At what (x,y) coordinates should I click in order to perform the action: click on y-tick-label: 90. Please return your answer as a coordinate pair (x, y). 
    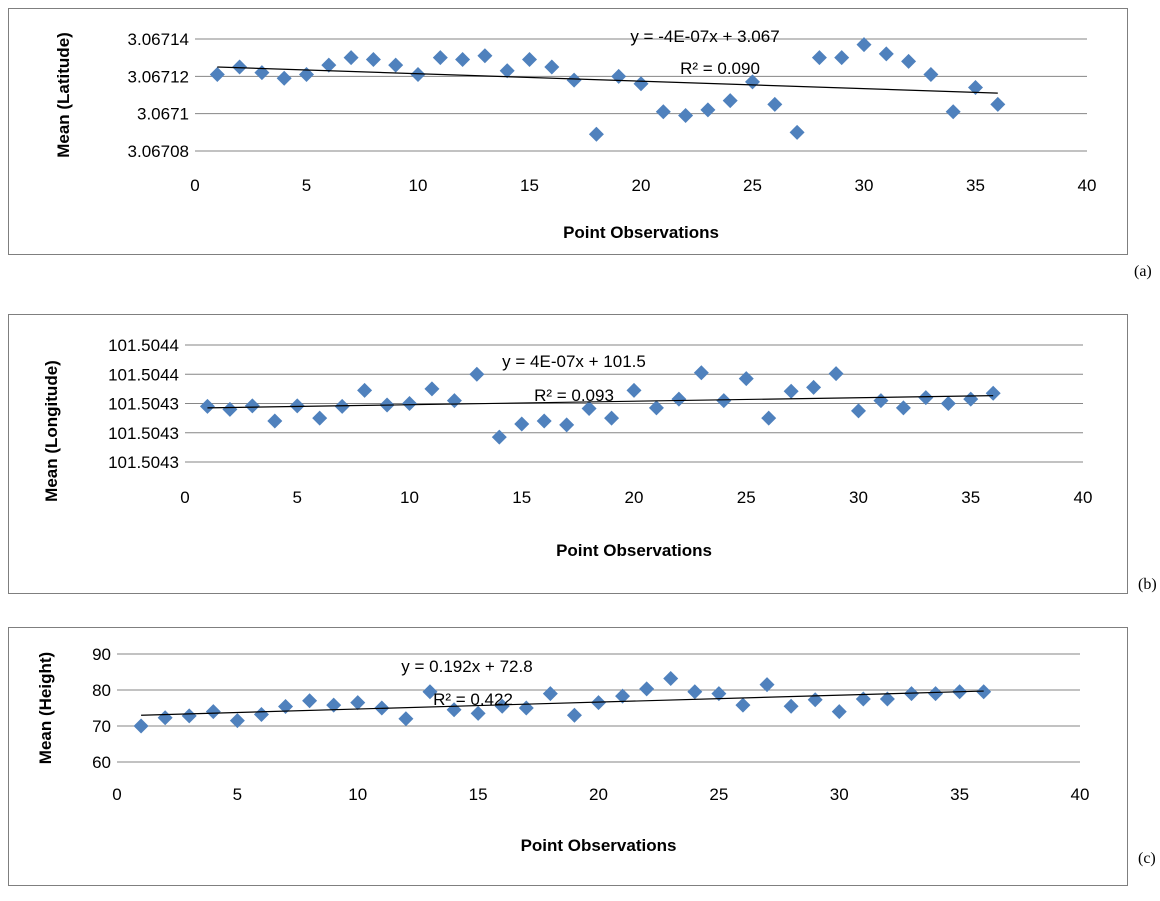
    Looking at the image, I should click on (101, 654).